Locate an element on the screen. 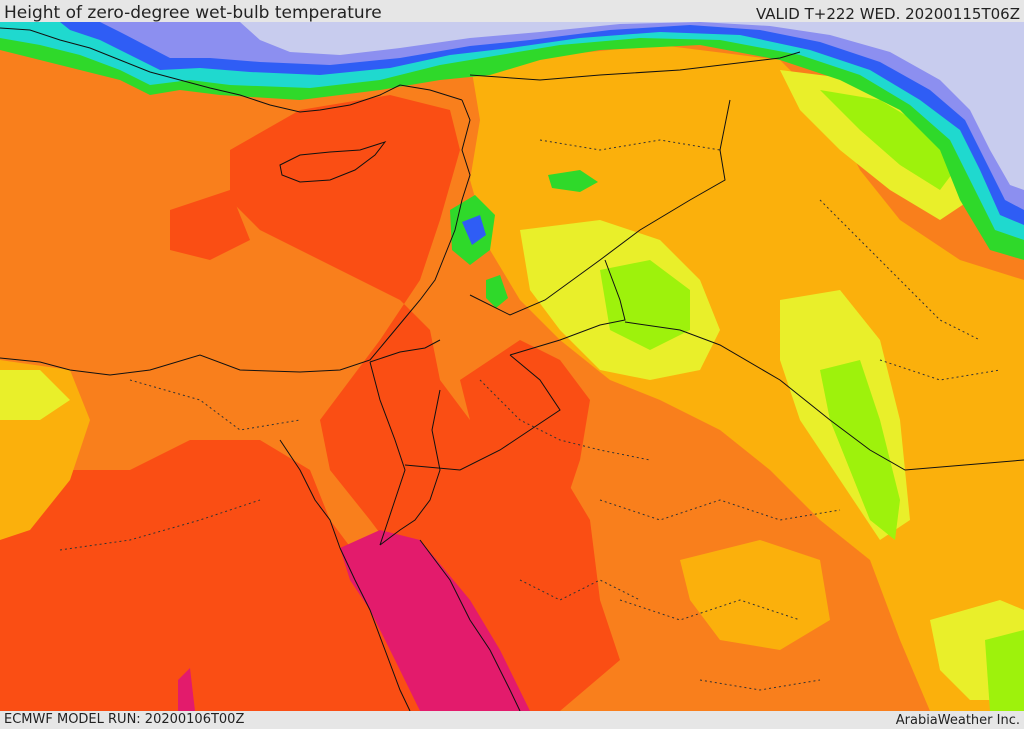 Image resolution: width=1024 pixels, height=729 pixels. field-yellow-north is located at coordinates (875, 145).